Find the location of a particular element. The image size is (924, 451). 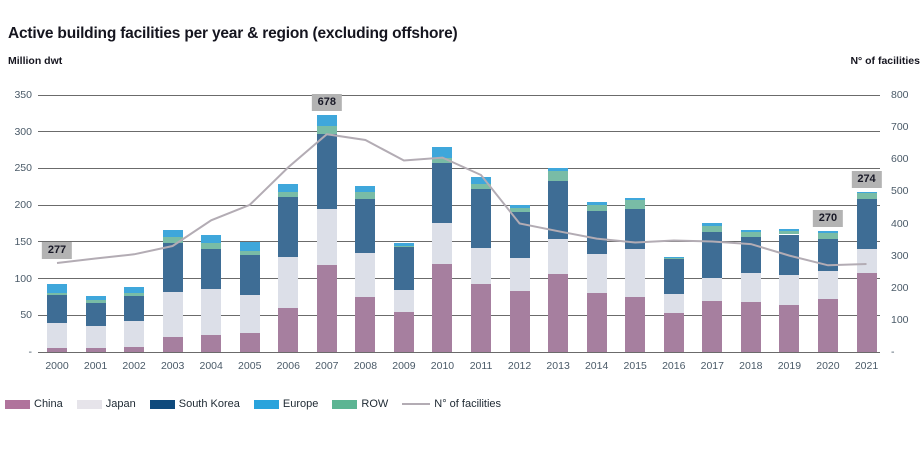

line-value-label: 277 is located at coordinates (57, 250).